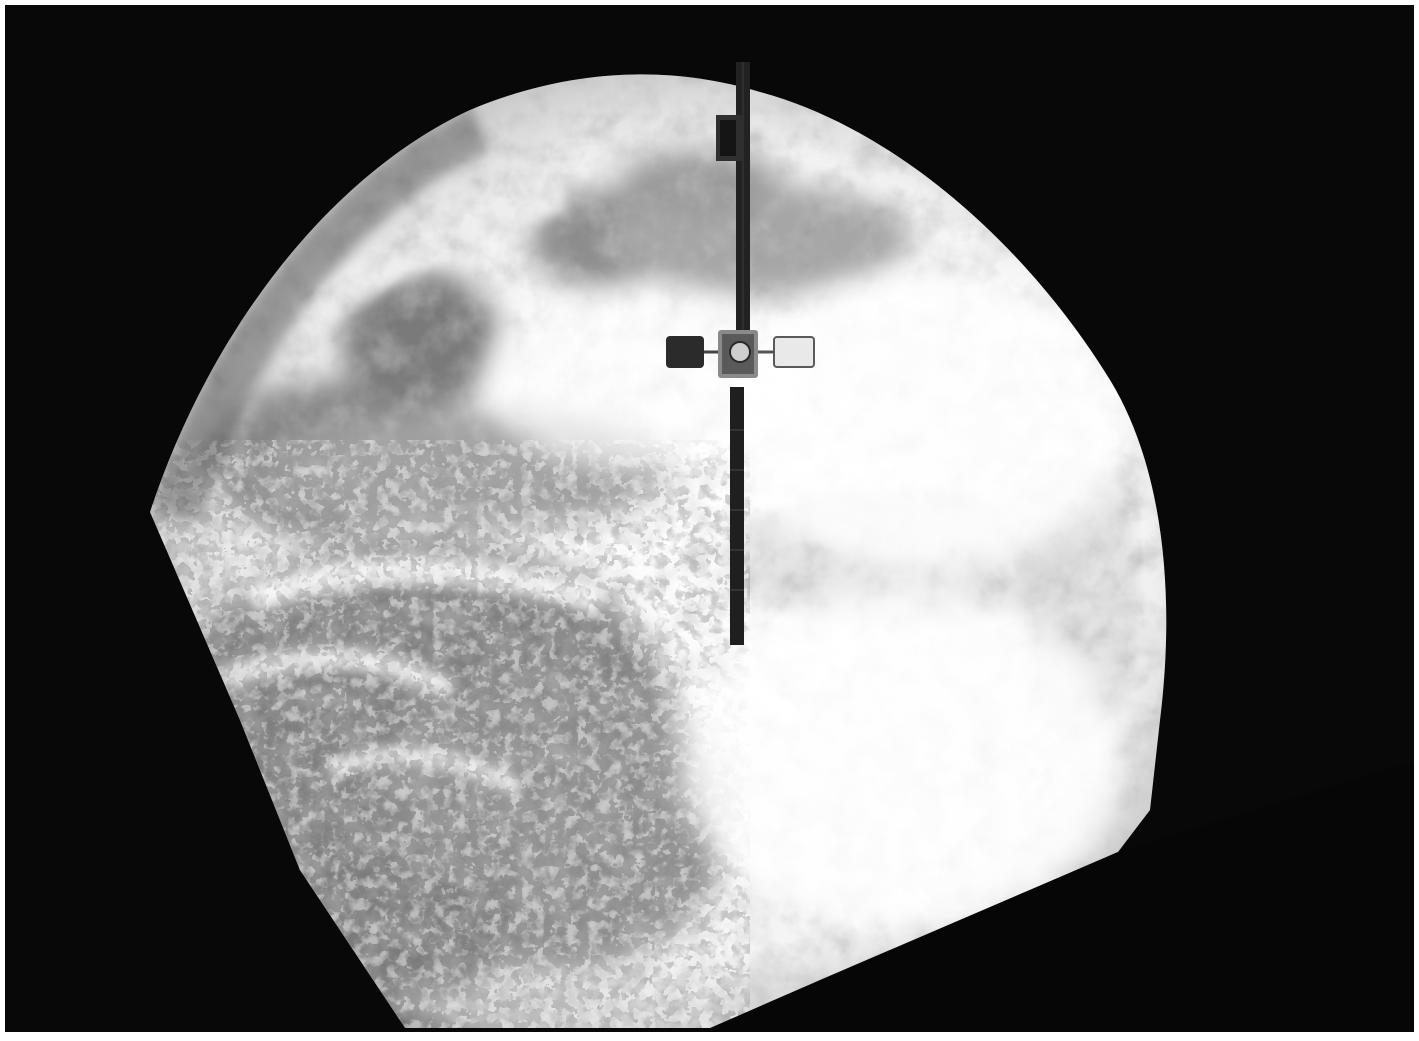 The width and height of the screenshot is (1419, 1041). I want to click on satellite-icon, so click(740, 353).